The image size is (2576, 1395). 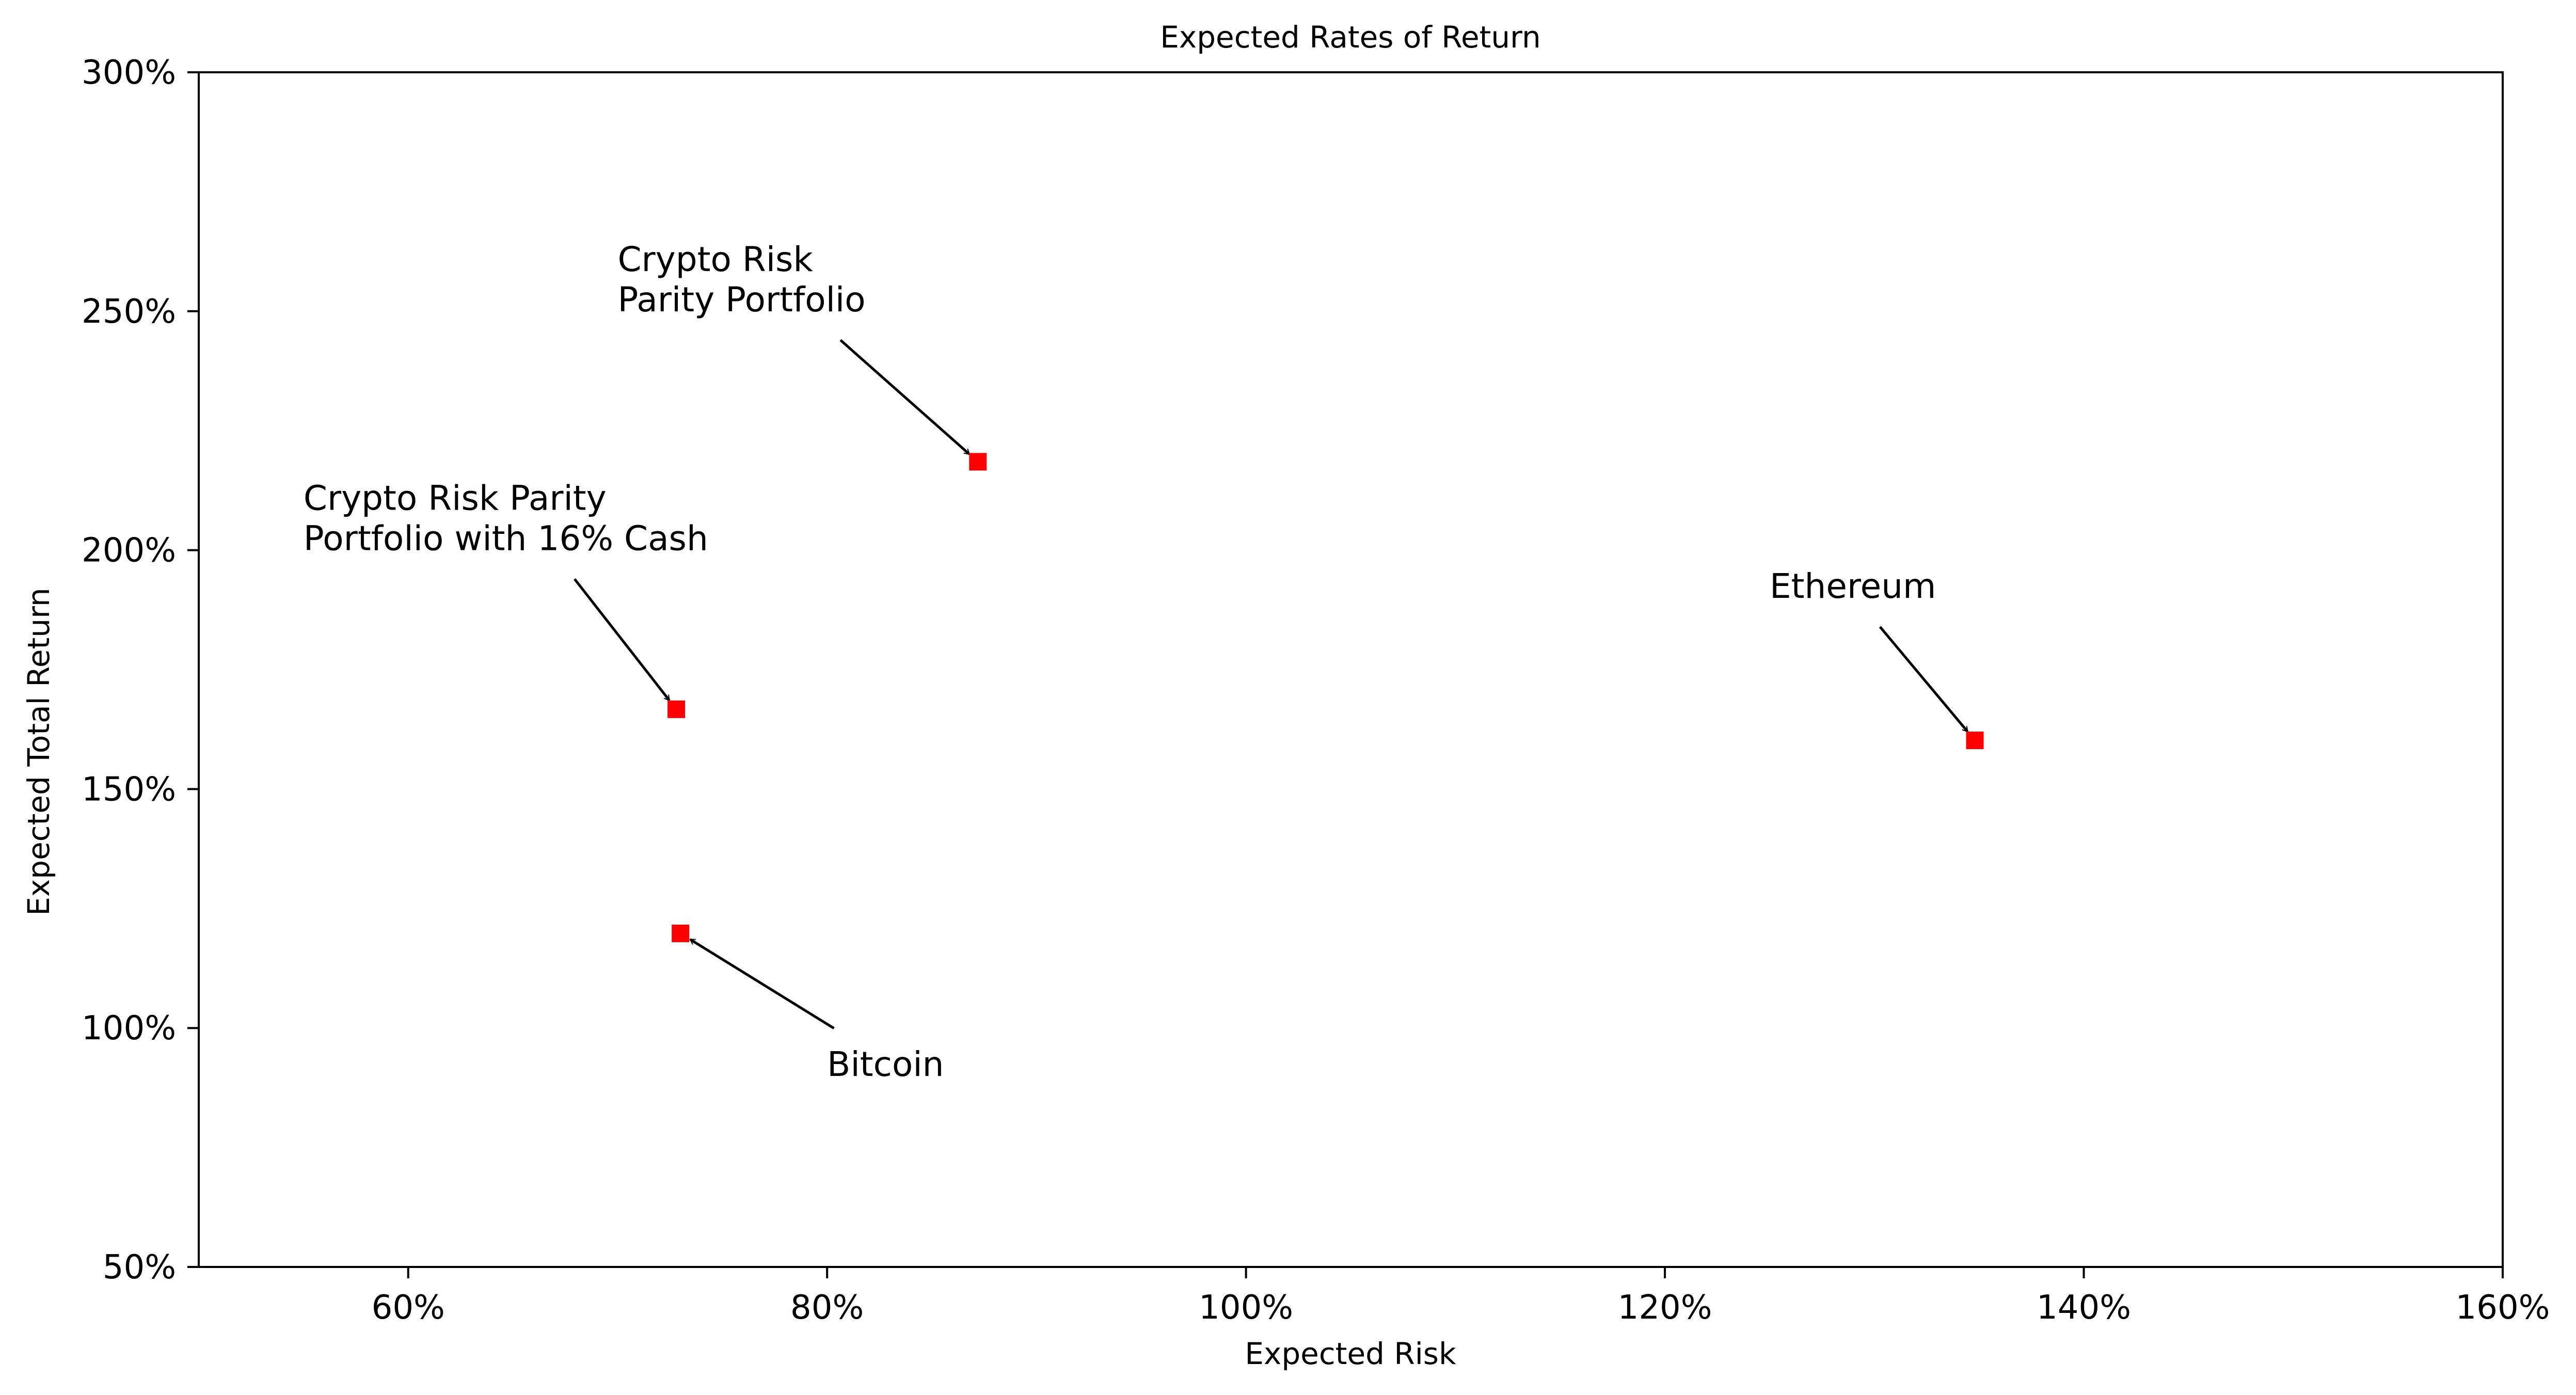 What do you see at coordinates (129, 73) in the screenshot?
I see `y-tick-label: 300%` at bounding box center [129, 73].